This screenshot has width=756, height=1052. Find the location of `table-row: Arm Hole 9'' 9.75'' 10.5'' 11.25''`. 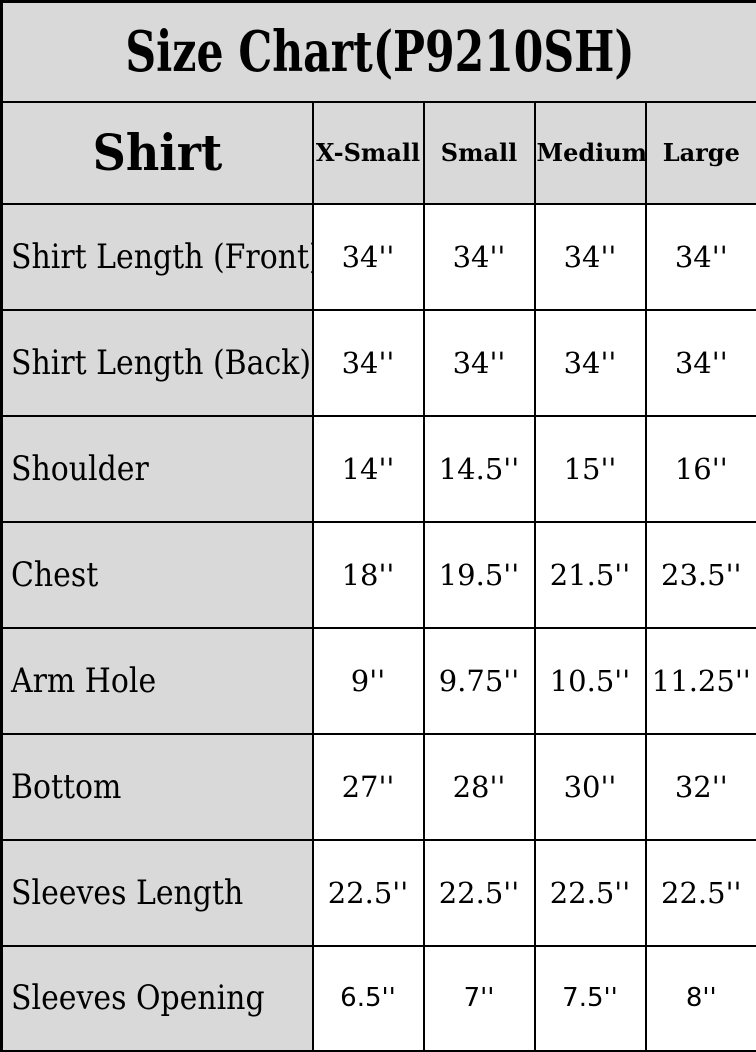

table-row: Arm Hole 9'' 9.75'' 10.5'' 11.25'' is located at coordinates (378, 680).